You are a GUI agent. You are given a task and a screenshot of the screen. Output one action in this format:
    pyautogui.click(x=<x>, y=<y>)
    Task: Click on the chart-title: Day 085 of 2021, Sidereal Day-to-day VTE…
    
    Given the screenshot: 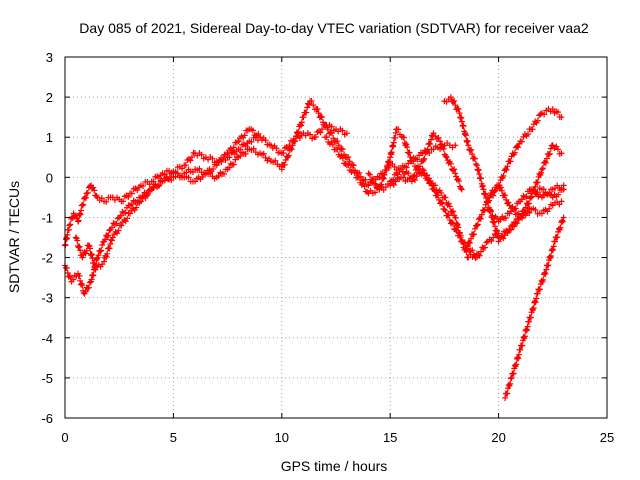 What is the action you would take?
    pyautogui.click(x=334, y=28)
    